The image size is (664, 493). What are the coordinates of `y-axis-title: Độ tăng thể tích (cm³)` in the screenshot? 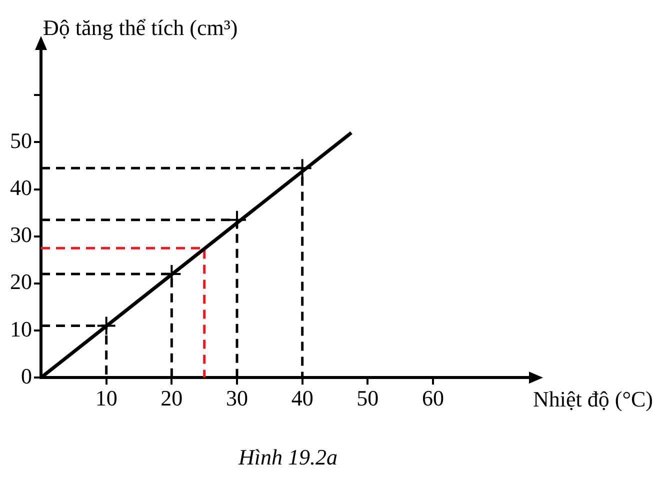 It's located at (140, 27).